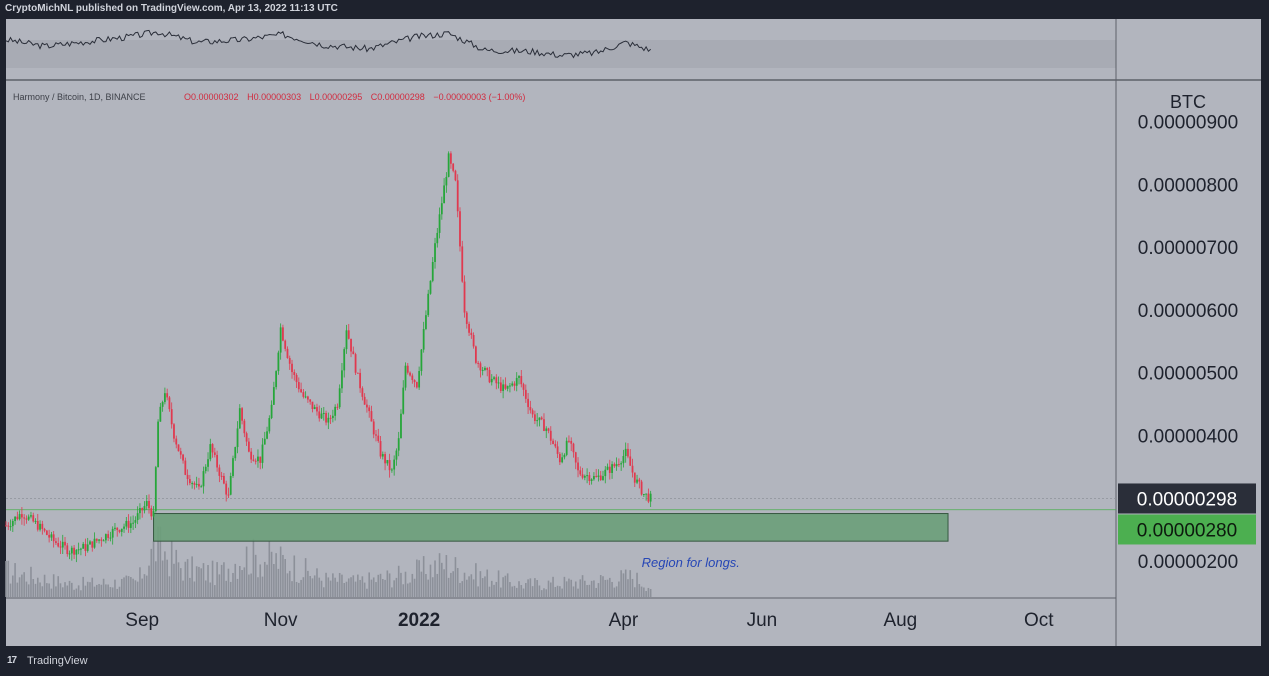 Image resolution: width=1269 pixels, height=676 pixels. Describe the element at coordinates (57, 661) in the screenshot. I see `tradingview-brand: TradingView` at that location.